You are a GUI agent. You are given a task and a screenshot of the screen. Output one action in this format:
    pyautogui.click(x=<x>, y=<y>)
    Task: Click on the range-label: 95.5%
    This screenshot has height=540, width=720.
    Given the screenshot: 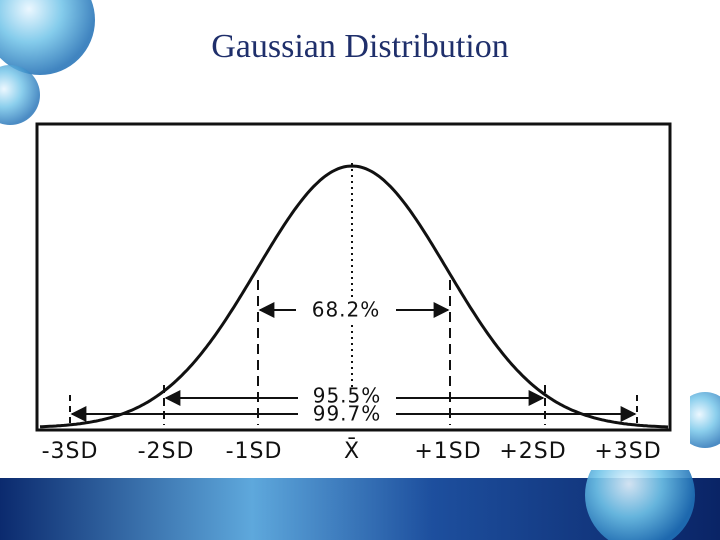 What is the action you would take?
    pyautogui.click(x=347, y=396)
    